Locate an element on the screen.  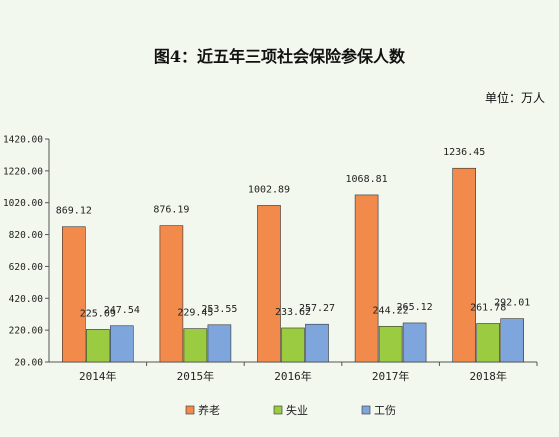
y-tick-label: 20.00 is located at coordinates (28, 363).